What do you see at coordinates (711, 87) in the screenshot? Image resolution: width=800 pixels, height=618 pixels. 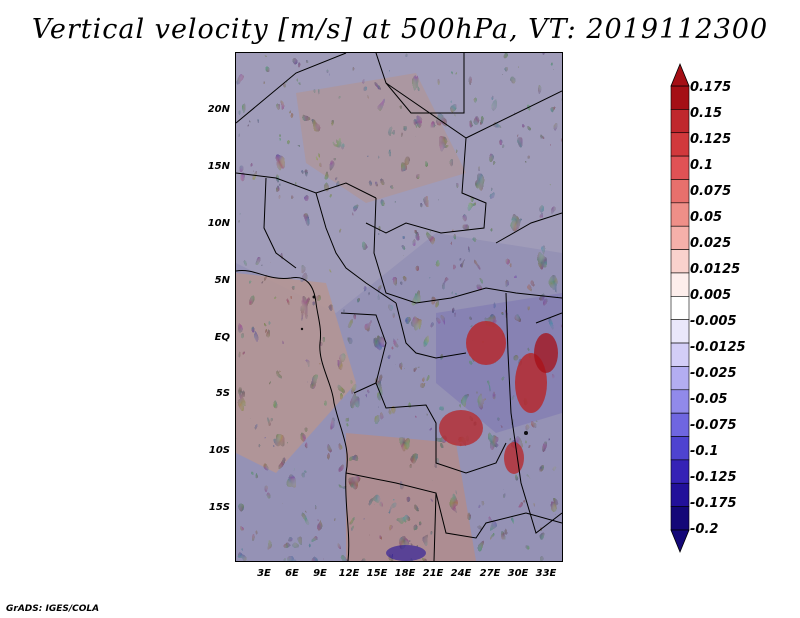 I see `legend-label-0: 0.175` at bounding box center [711, 87].